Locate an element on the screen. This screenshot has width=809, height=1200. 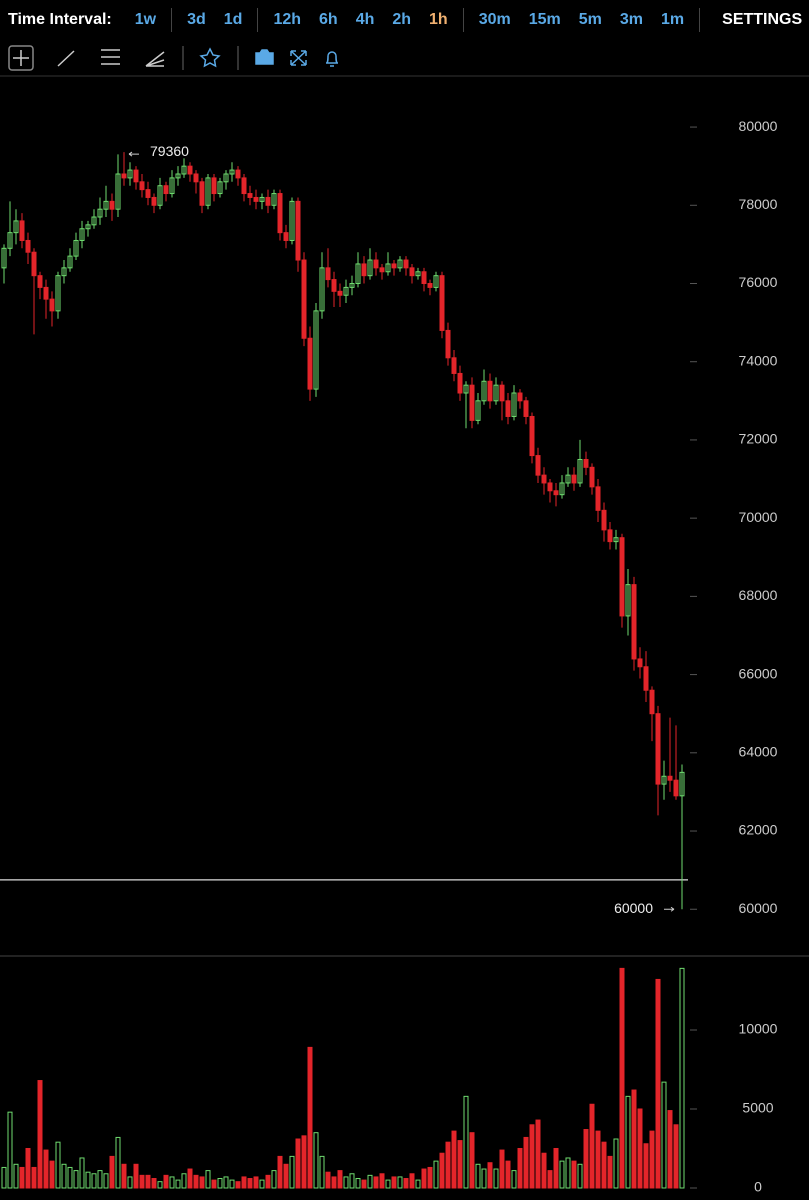
interval-button: 4h is located at coordinates (365, 19).